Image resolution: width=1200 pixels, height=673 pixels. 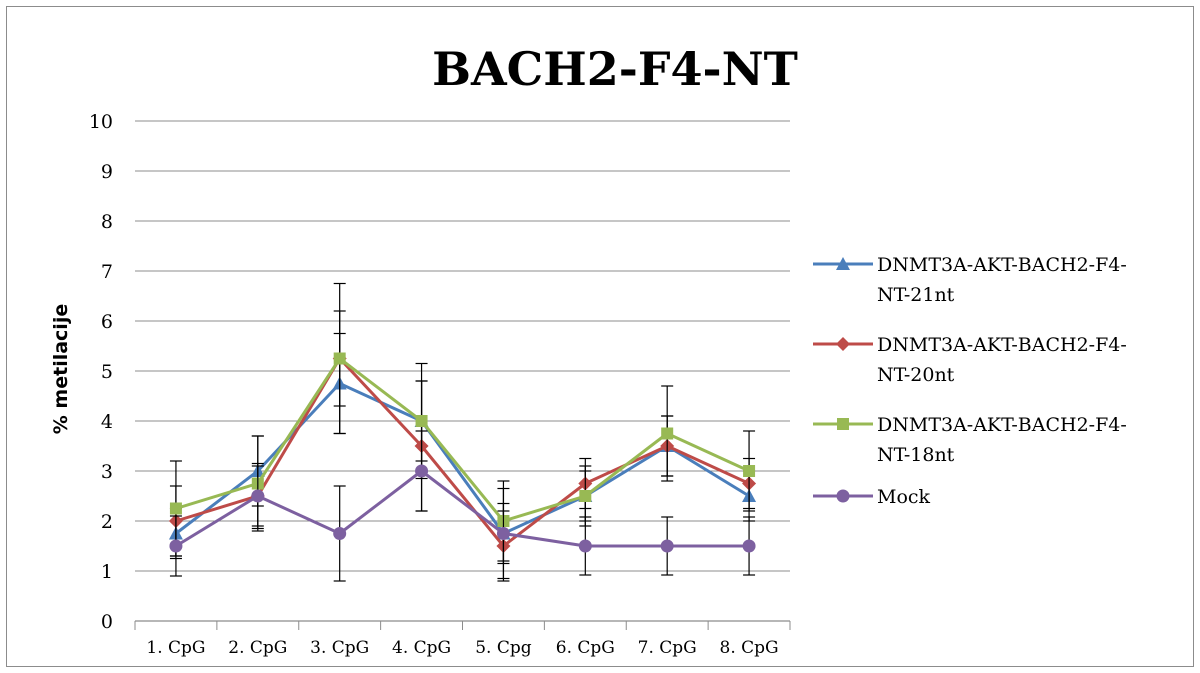 What do you see at coordinates (749, 648) in the screenshot?
I see `x-tick-label: 8. CpG` at bounding box center [749, 648].